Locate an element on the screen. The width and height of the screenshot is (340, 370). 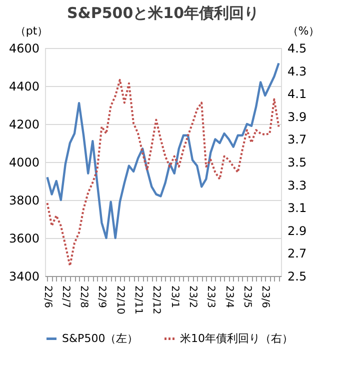
y2-tick-label: 4.3 is located at coordinates (297, 71).